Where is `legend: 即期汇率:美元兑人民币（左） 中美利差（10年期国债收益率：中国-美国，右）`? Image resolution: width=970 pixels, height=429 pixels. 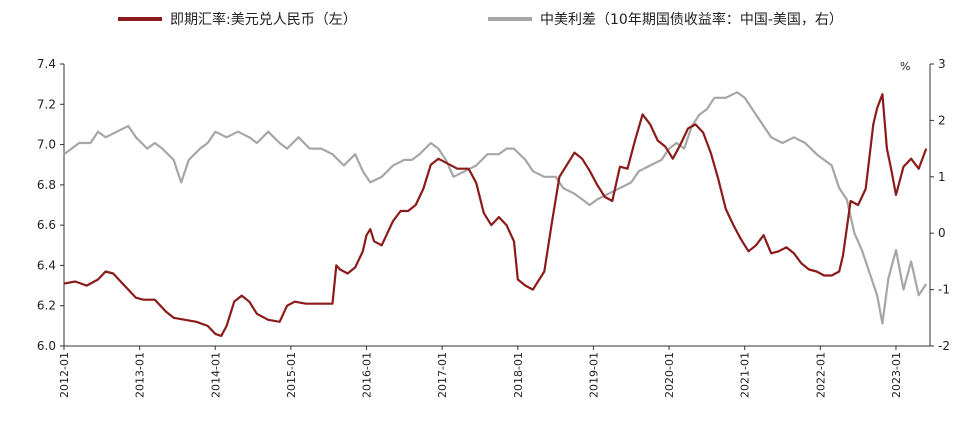 legend: 即期汇率:美元兑人民币（左） 中美利差（10年期国债收益率：中国-美国，右） is located at coordinates (485, 19).